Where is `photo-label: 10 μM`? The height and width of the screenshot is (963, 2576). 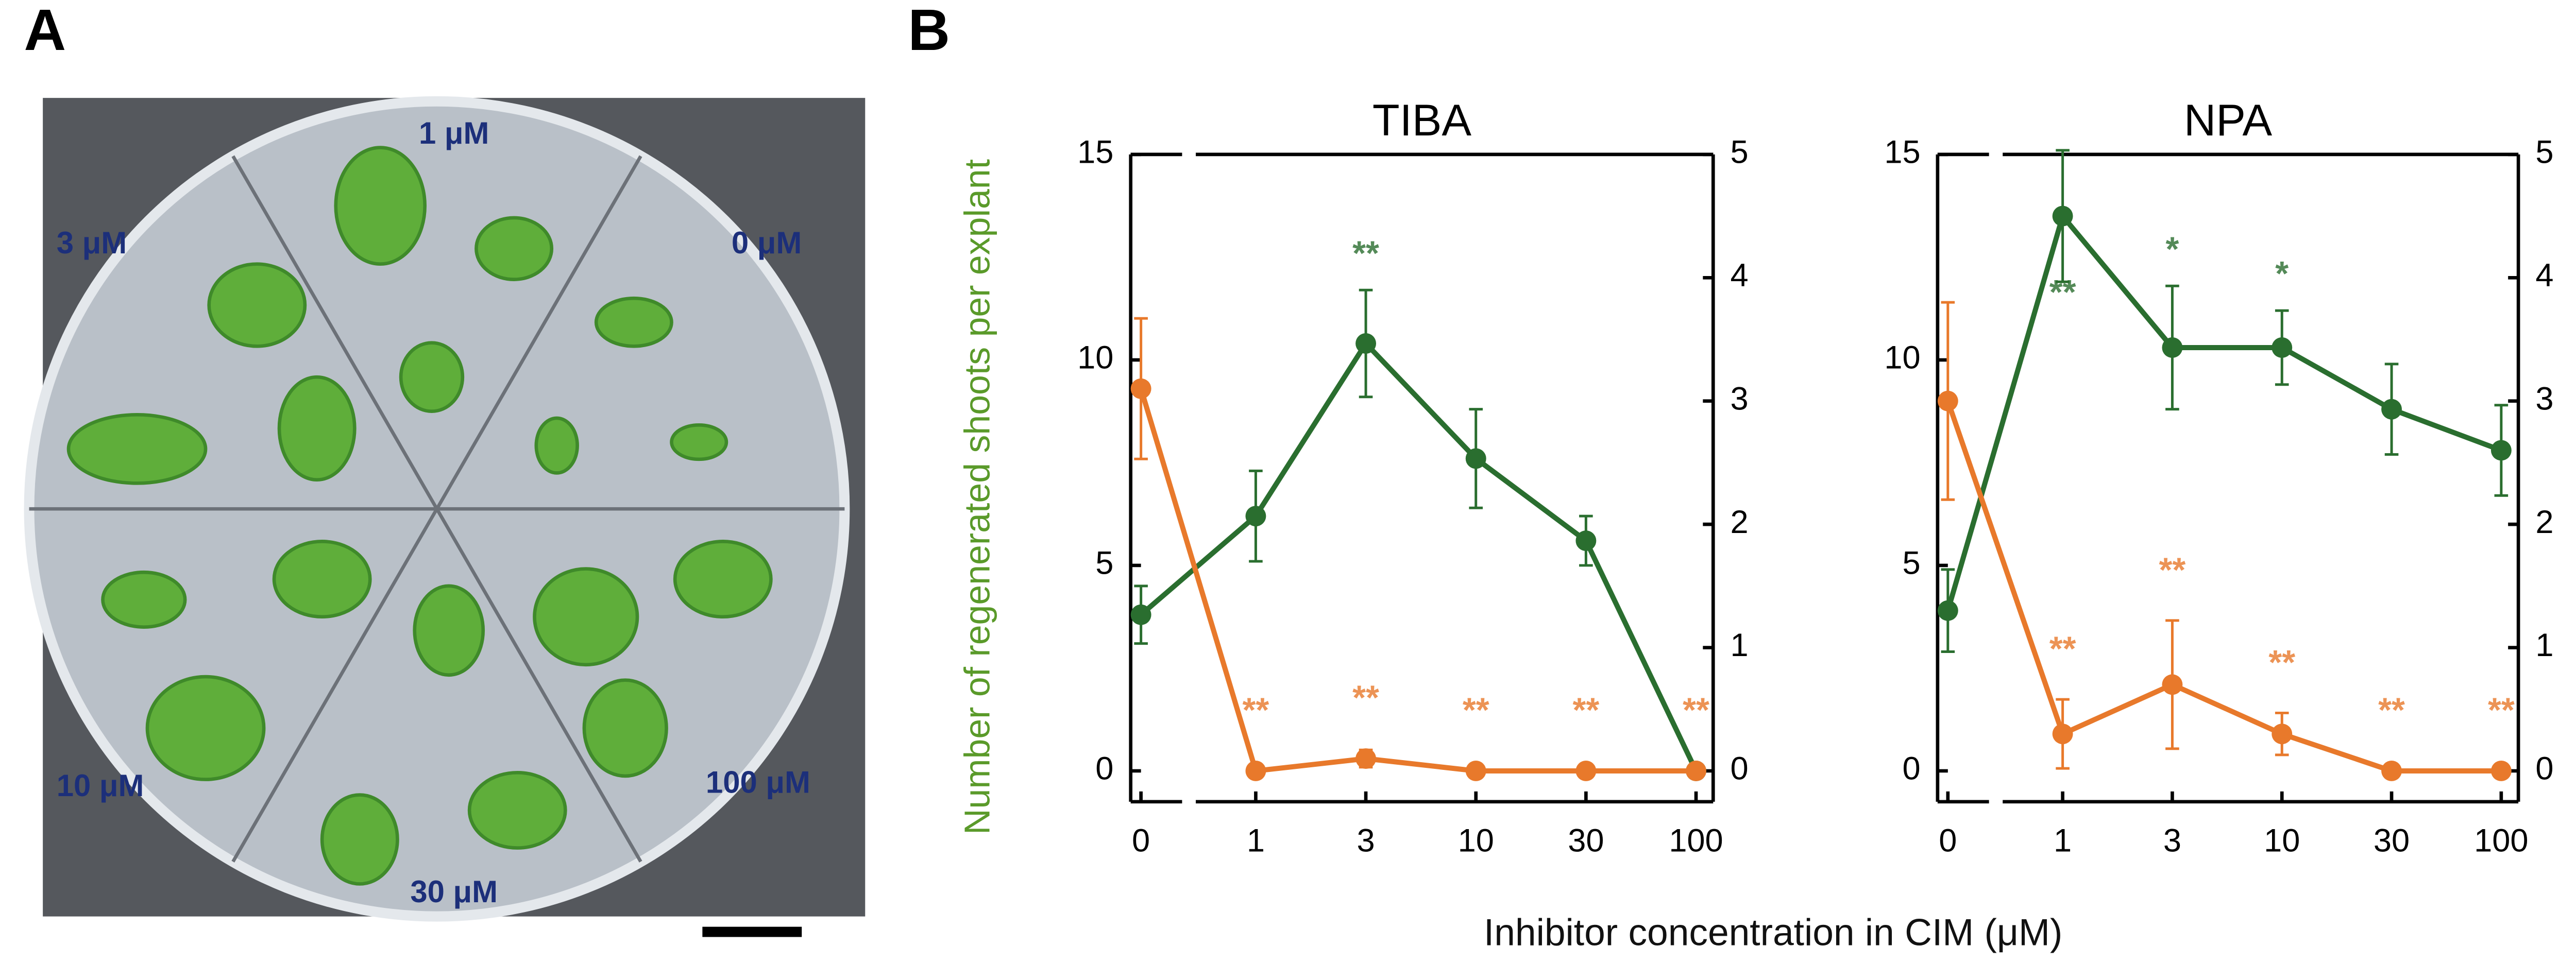 photo-label: 10 μM is located at coordinates (100, 785).